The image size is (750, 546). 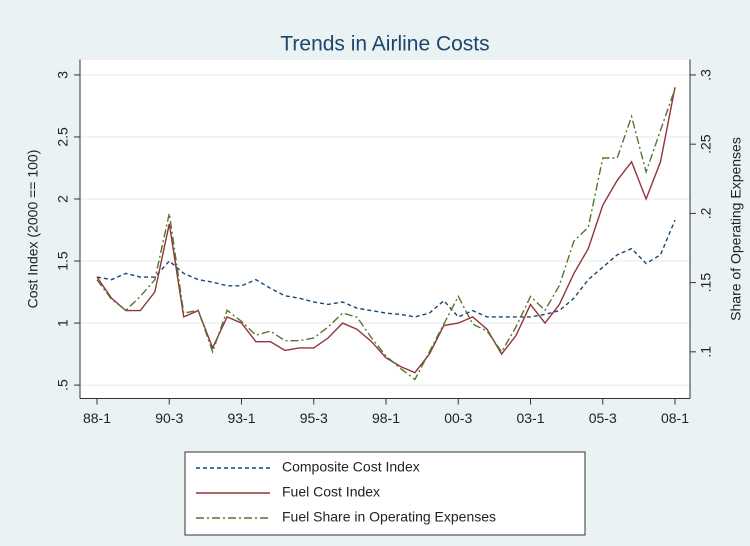 What do you see at coordinates (530, 418) in the screenshot?
I see `x-tick-label: 03-1` at bounding box center [530, 418].